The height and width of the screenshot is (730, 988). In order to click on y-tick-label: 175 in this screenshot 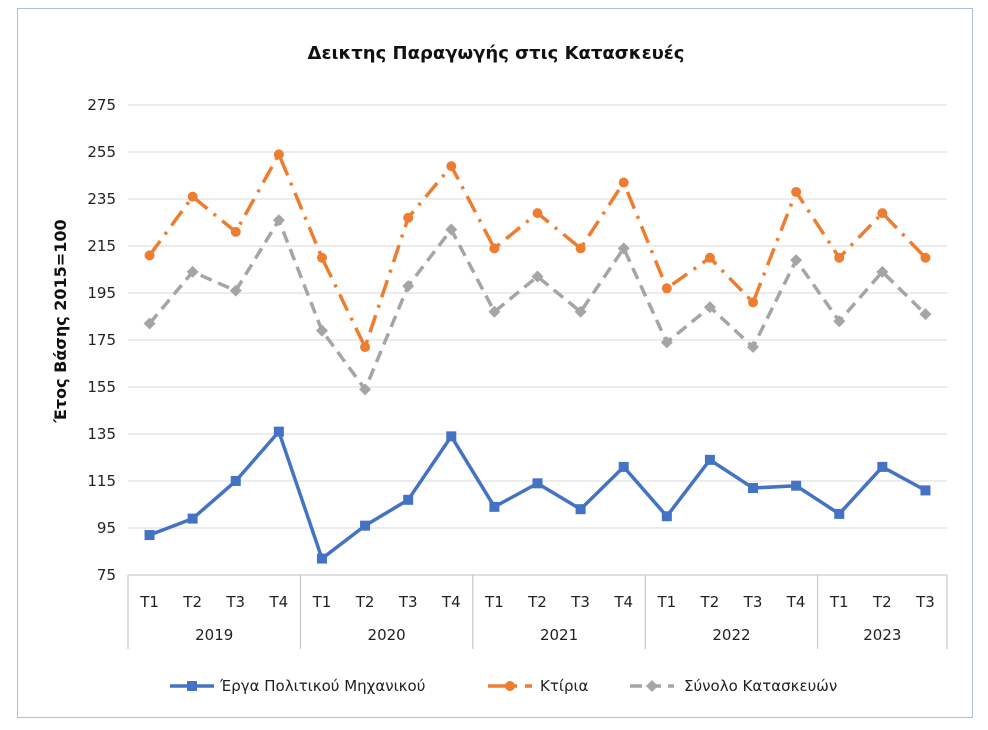, I will do `click(101, 340)`.